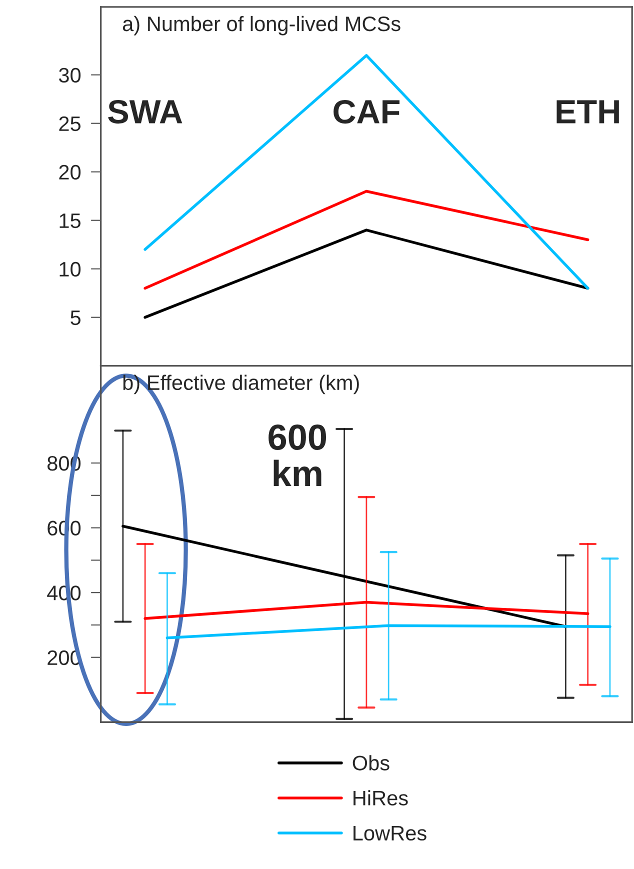 The image size is (634, 869). Describe the element at coordinates (241, 384) in the screenshot. I see `chart-title: b) Effective diameter (km)` at that location.